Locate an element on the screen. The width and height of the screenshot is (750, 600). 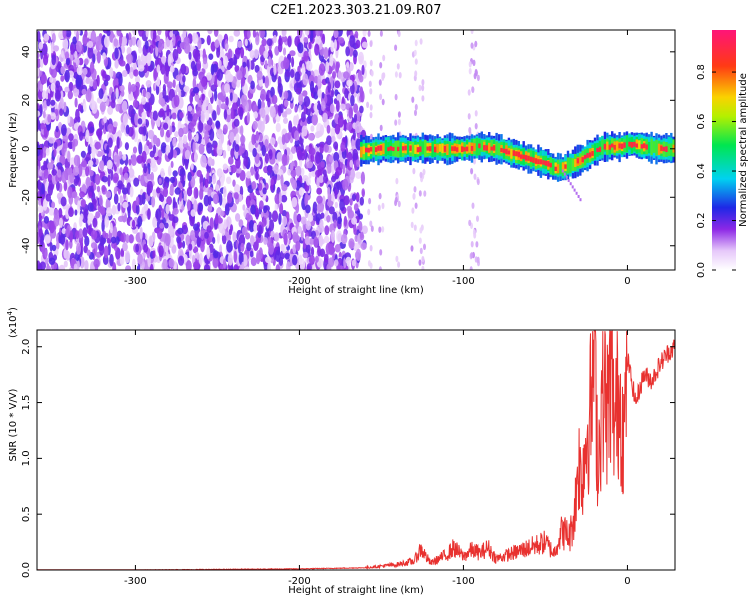
x-tick-label: -200 is located at coordinates (299, 281).